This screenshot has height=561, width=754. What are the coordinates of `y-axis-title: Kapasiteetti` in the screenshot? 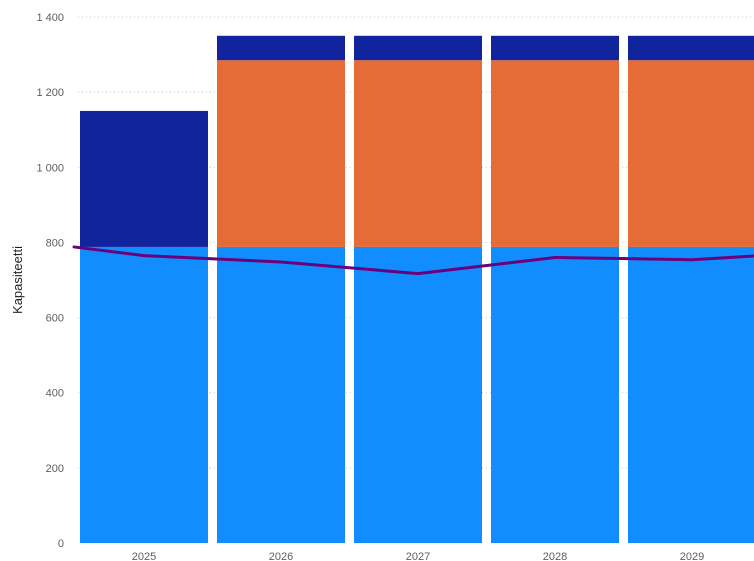 It's located at (17, 280).